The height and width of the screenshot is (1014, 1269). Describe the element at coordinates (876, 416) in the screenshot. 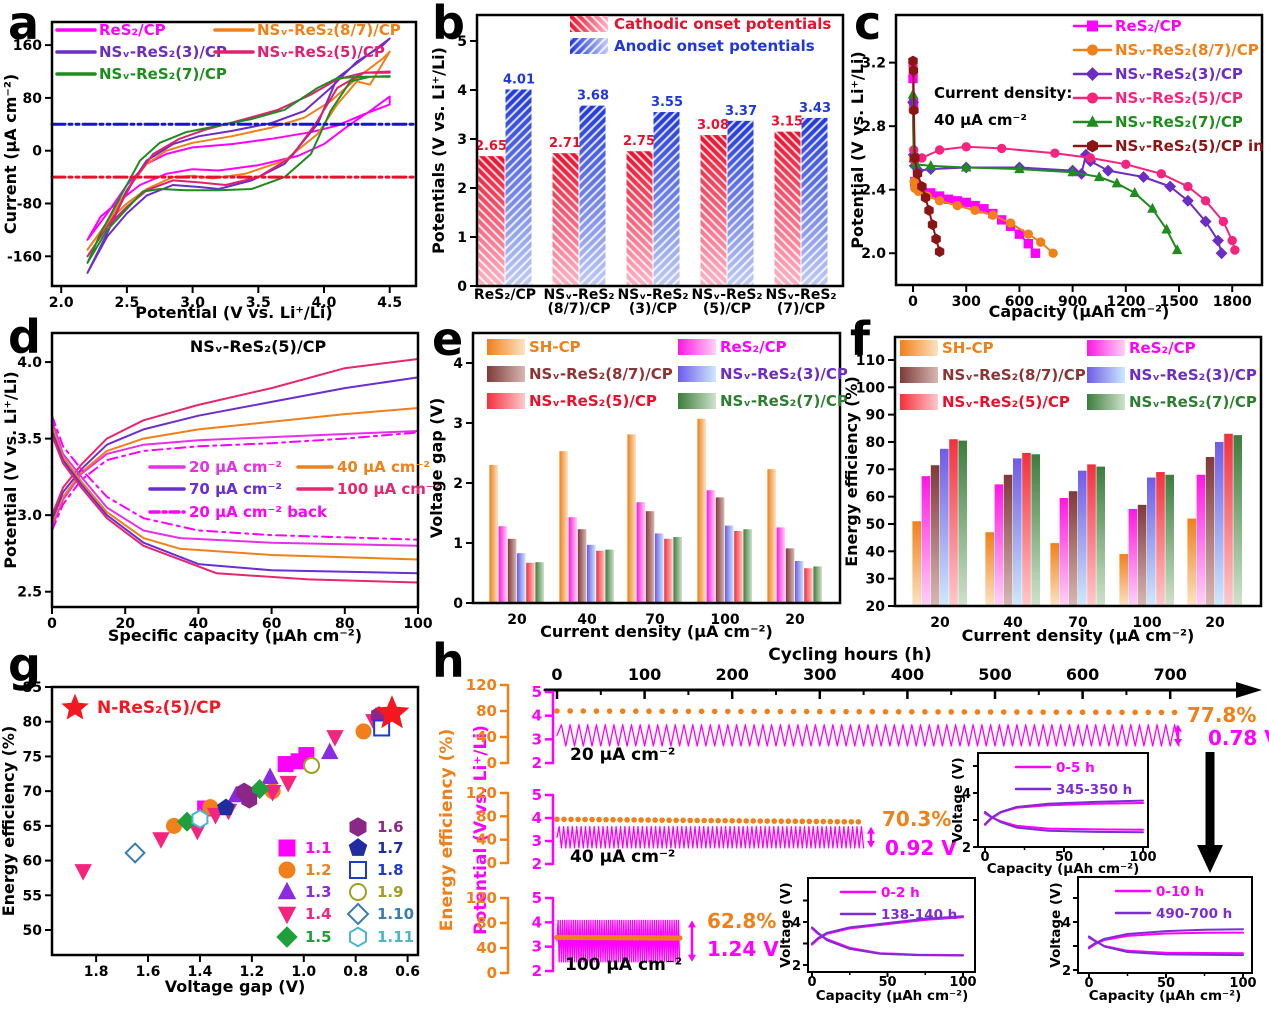

I see `svg-text: 90` at that location.